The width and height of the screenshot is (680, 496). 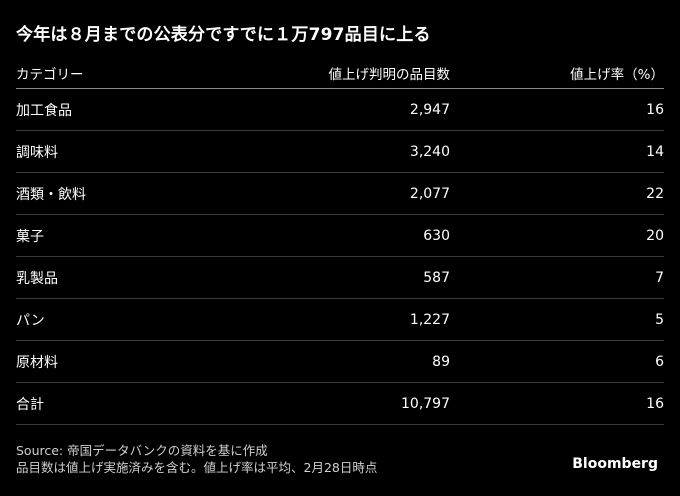 What do you see at coordinates (51, 194) in the screenshot?
I see `cell-category: 酒類・飲料` at bounding box center [51, 194].